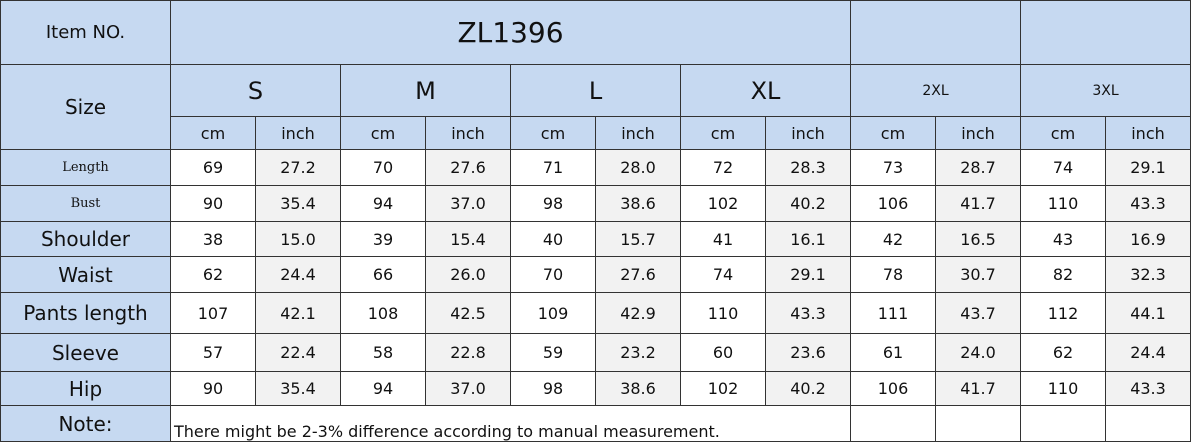 The image size is (1196, 447). Describe the element at coordinates (1148, 274) in the screenshot. I see `measurement: 32.3` at that location.